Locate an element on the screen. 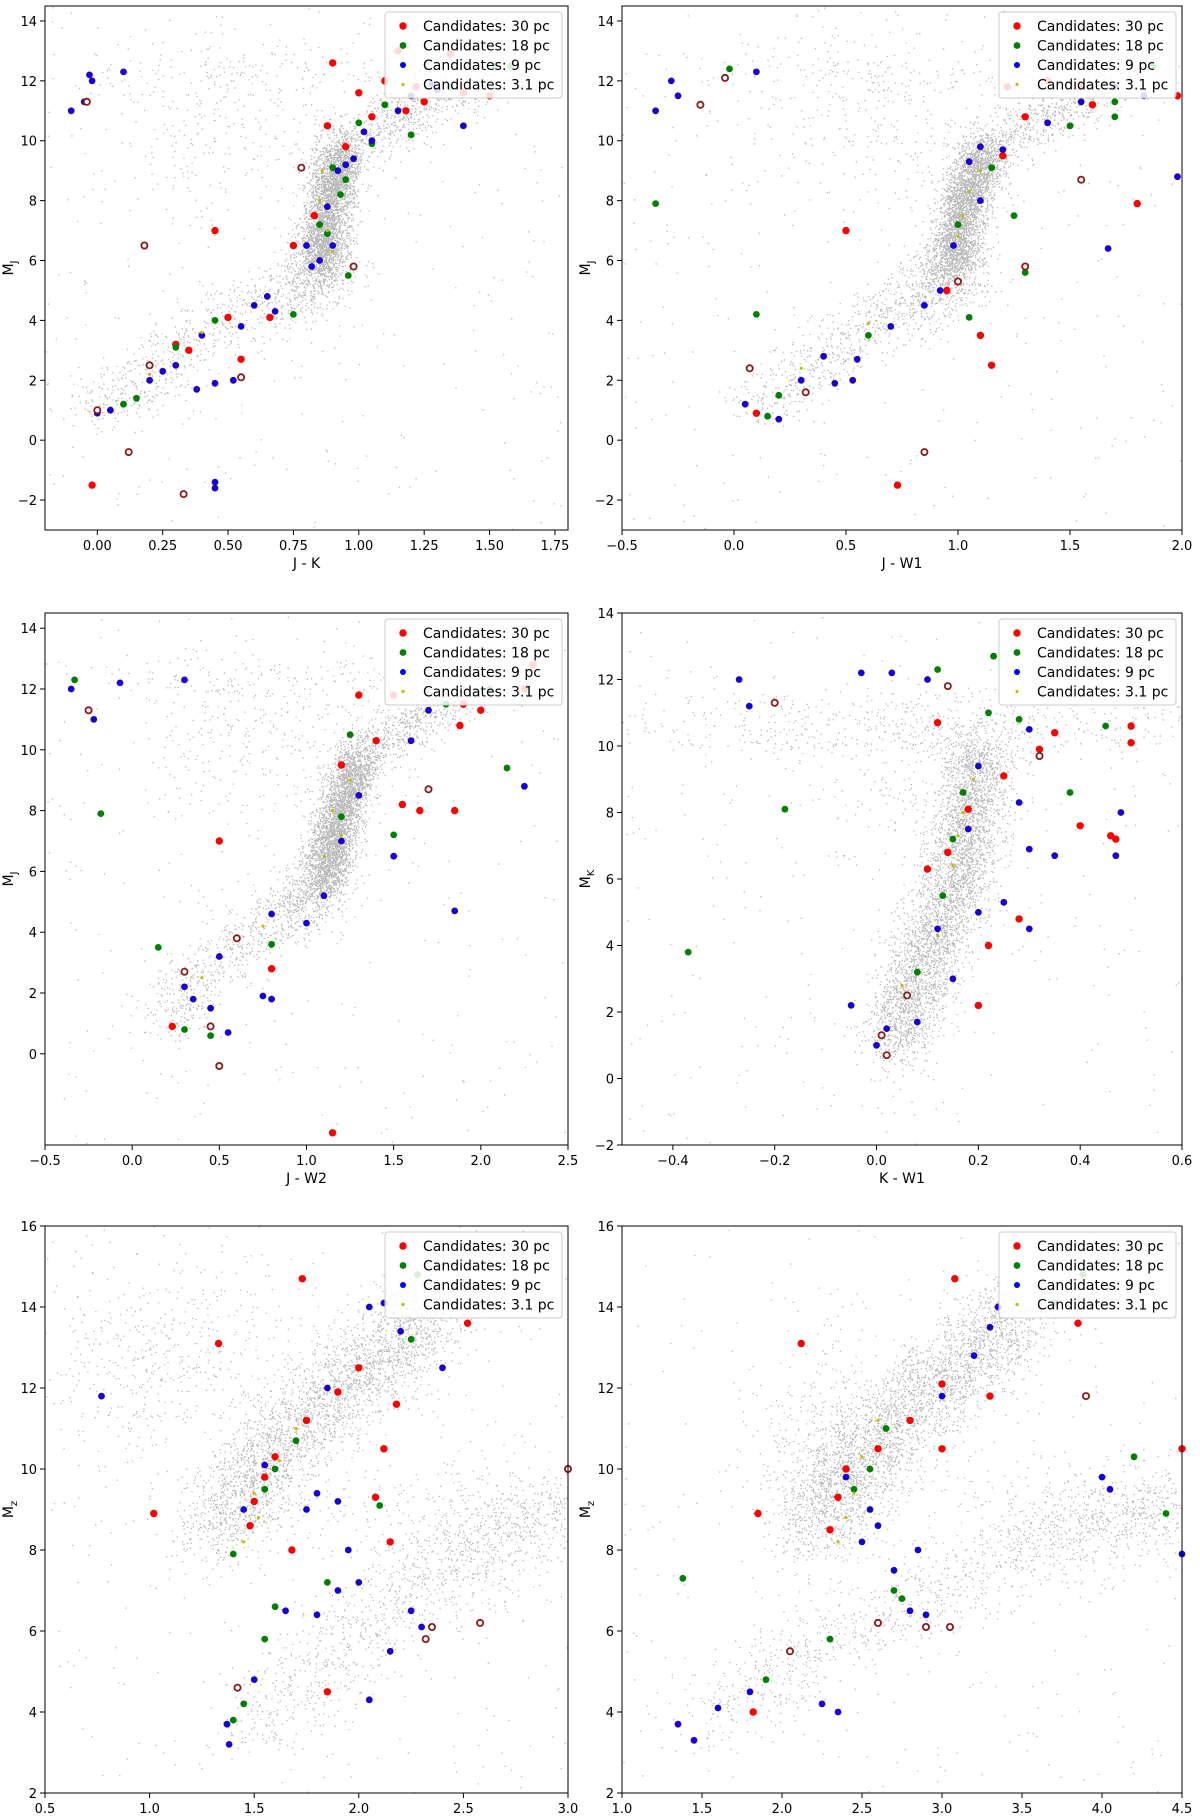 The height and width of the screenshot is (1816, 1200). x-tick-label: 2.5 is located at coordinates (568, 1161).